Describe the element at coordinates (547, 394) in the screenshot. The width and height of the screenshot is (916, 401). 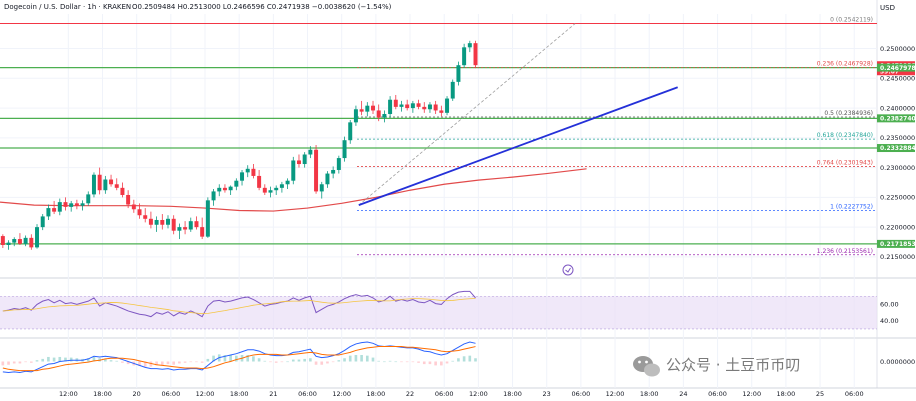
I see `time-tick-label: 23` at that location.